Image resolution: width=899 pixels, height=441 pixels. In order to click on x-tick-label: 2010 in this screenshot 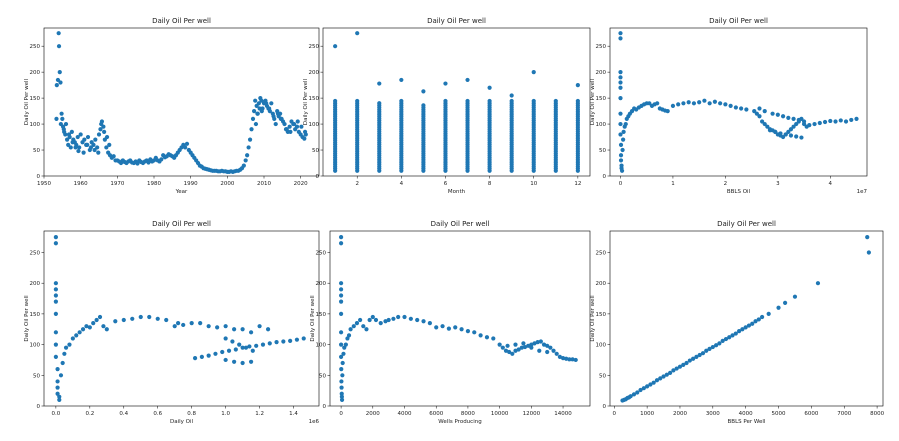, I will do `click(264, 184)`.